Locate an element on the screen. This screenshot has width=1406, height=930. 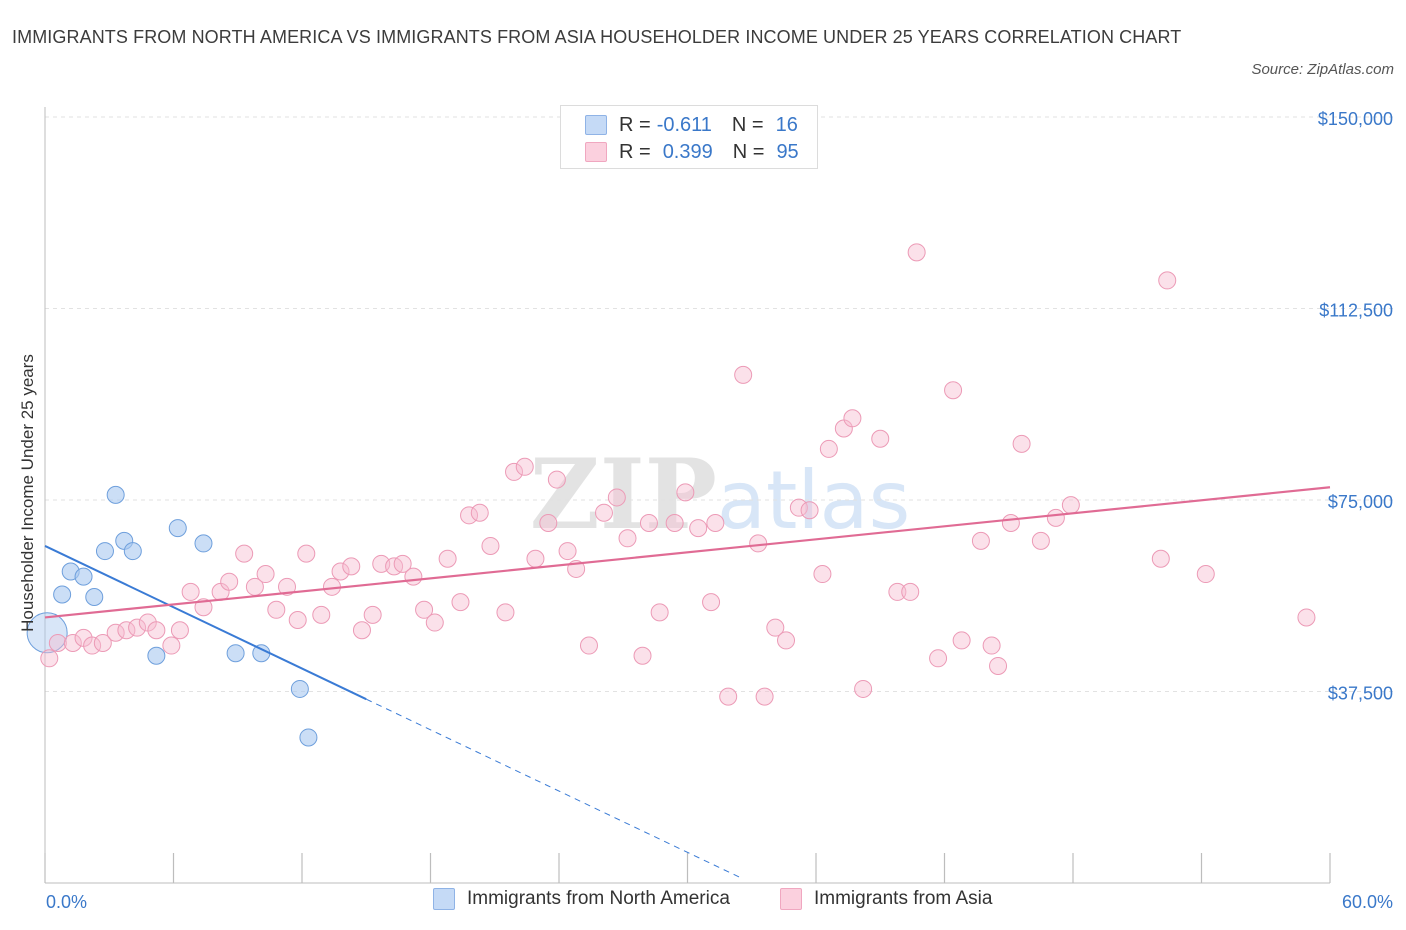
legend-item-north-america: Immigrants from North America is located at coordinates (581, 899).